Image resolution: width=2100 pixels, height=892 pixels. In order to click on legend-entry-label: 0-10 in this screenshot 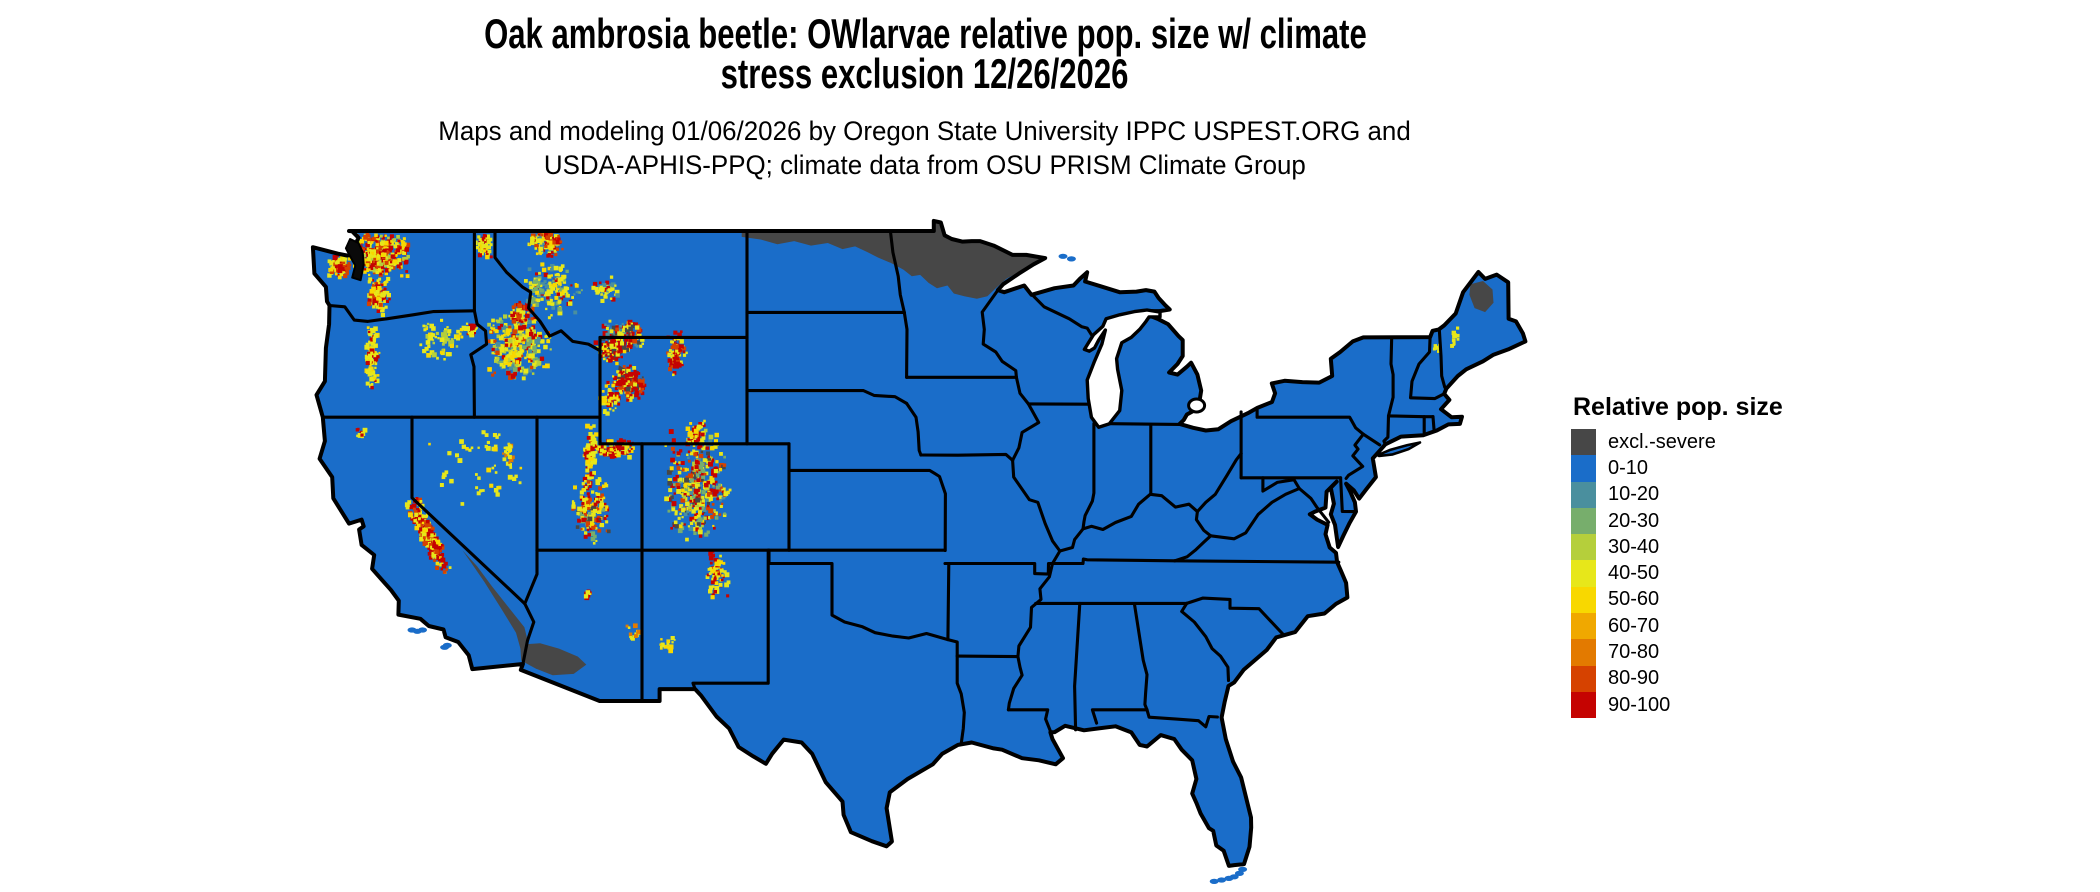, I will do `click(1628, 467)`.